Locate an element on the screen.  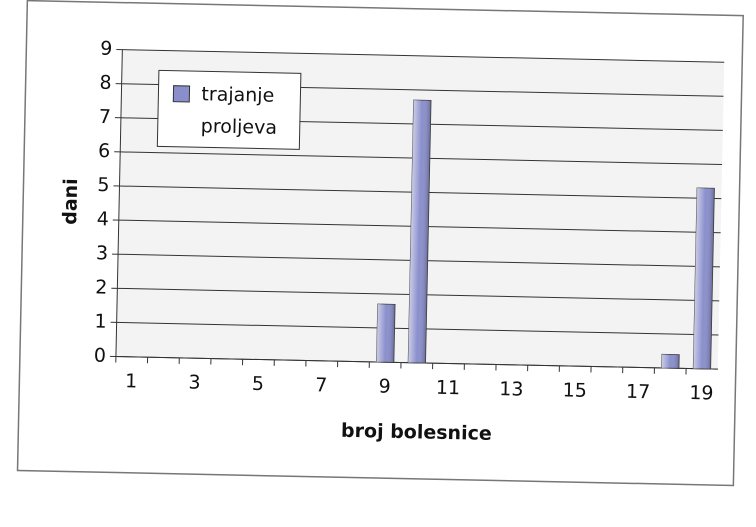
y-tick-label: 6 is located at coordinates (104, 151).